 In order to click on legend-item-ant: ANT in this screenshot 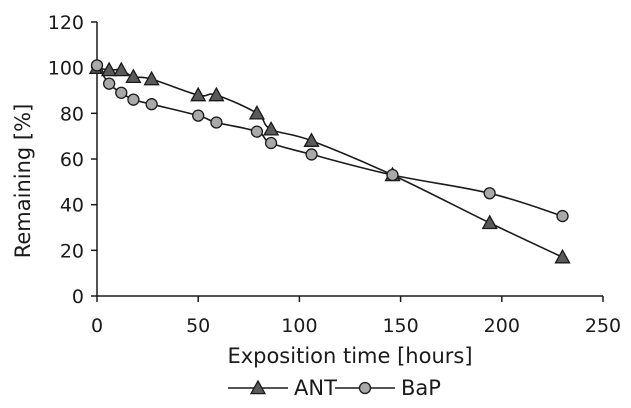, I will do `click(282, 388)`.